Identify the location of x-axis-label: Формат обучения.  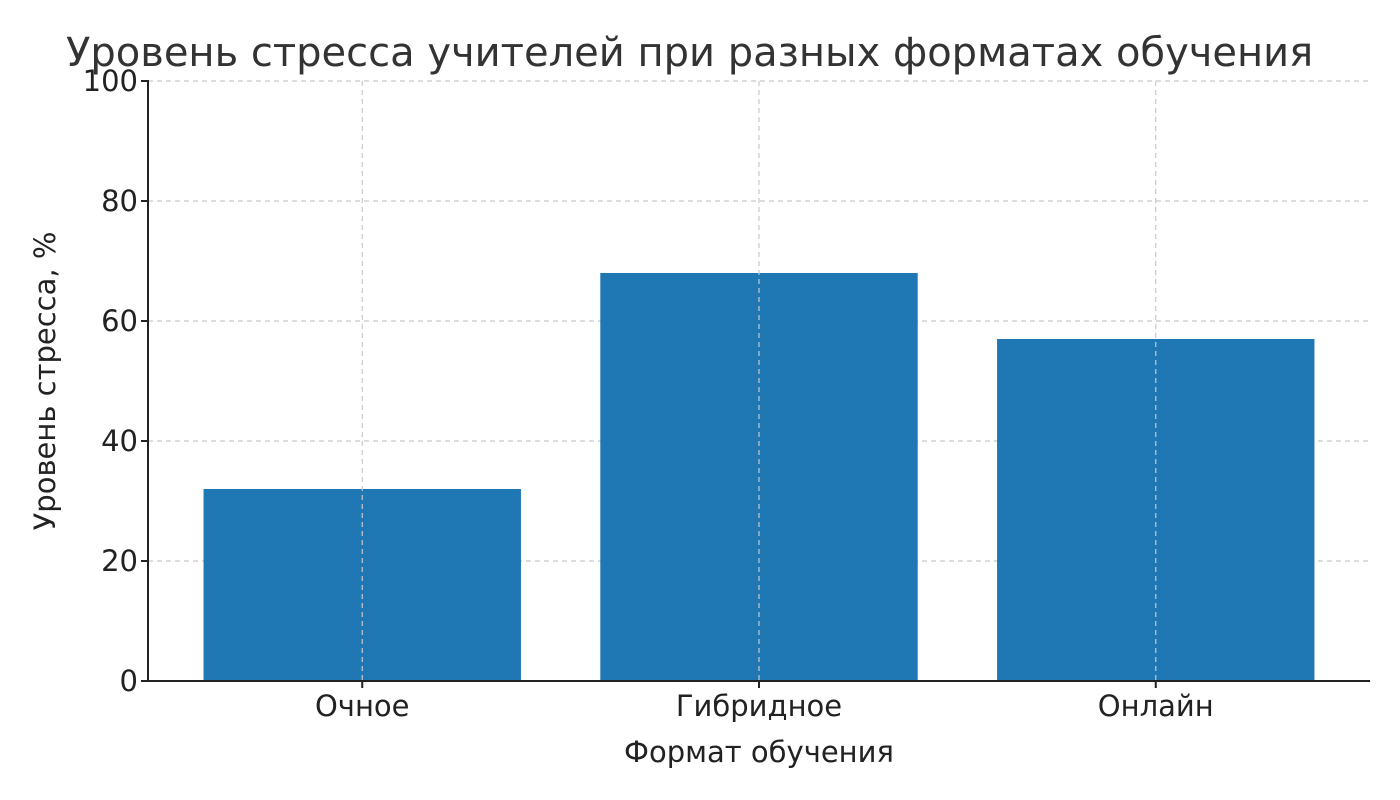
(759, 752).